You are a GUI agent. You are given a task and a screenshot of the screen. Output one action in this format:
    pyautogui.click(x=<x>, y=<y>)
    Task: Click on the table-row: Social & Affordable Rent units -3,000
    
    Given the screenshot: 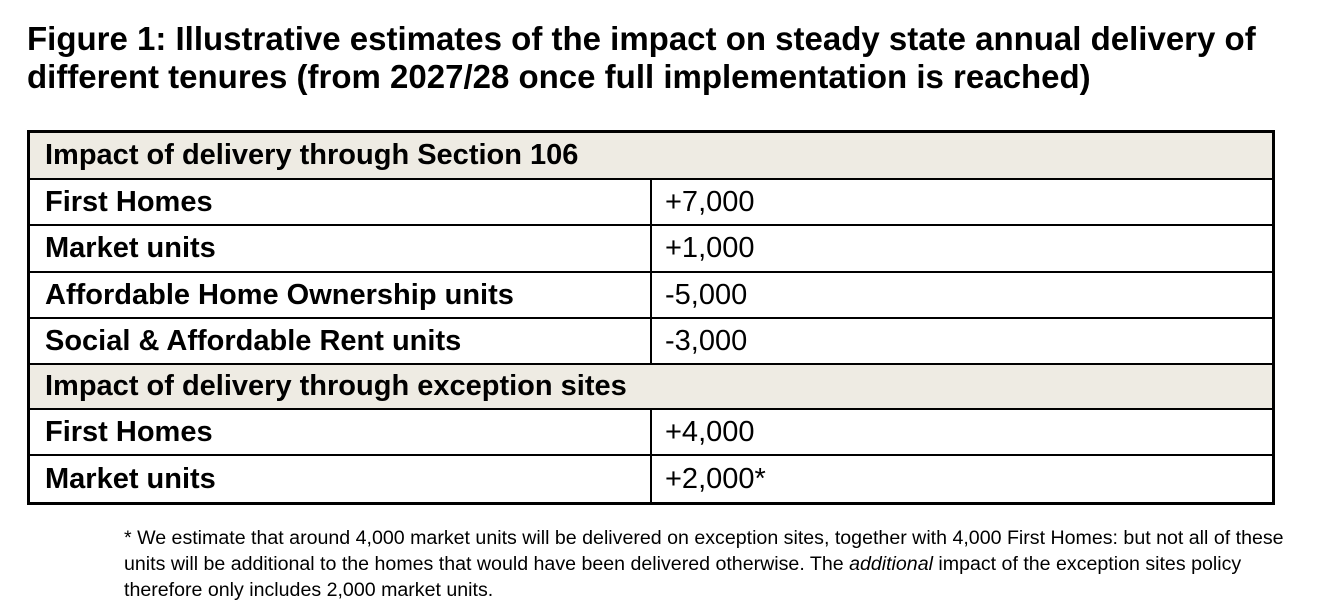 What is the action you would take?
    pyautogui.click(x=651, y=341)
    